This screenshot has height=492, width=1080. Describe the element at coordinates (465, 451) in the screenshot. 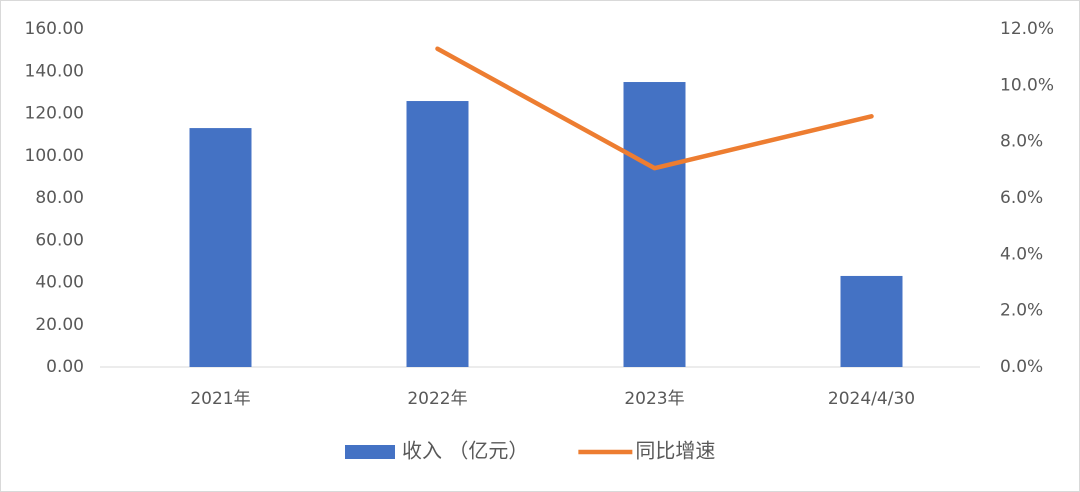

I see `legend-label: 收入 （亿元）` at that location.